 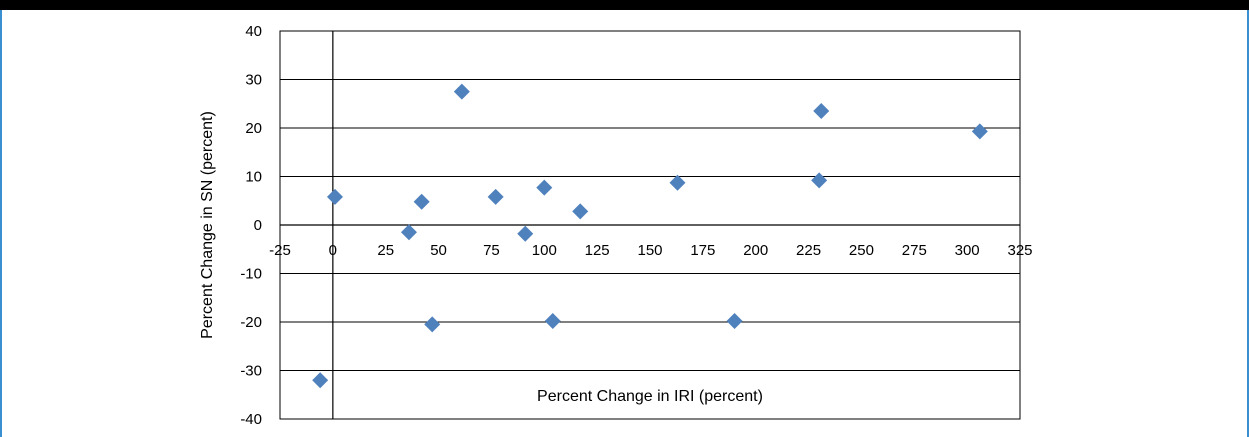 I want to click on y-tick-labels: 40 30 20 10 0 -10 -20 -30 -40, so click(x=251, y=225).